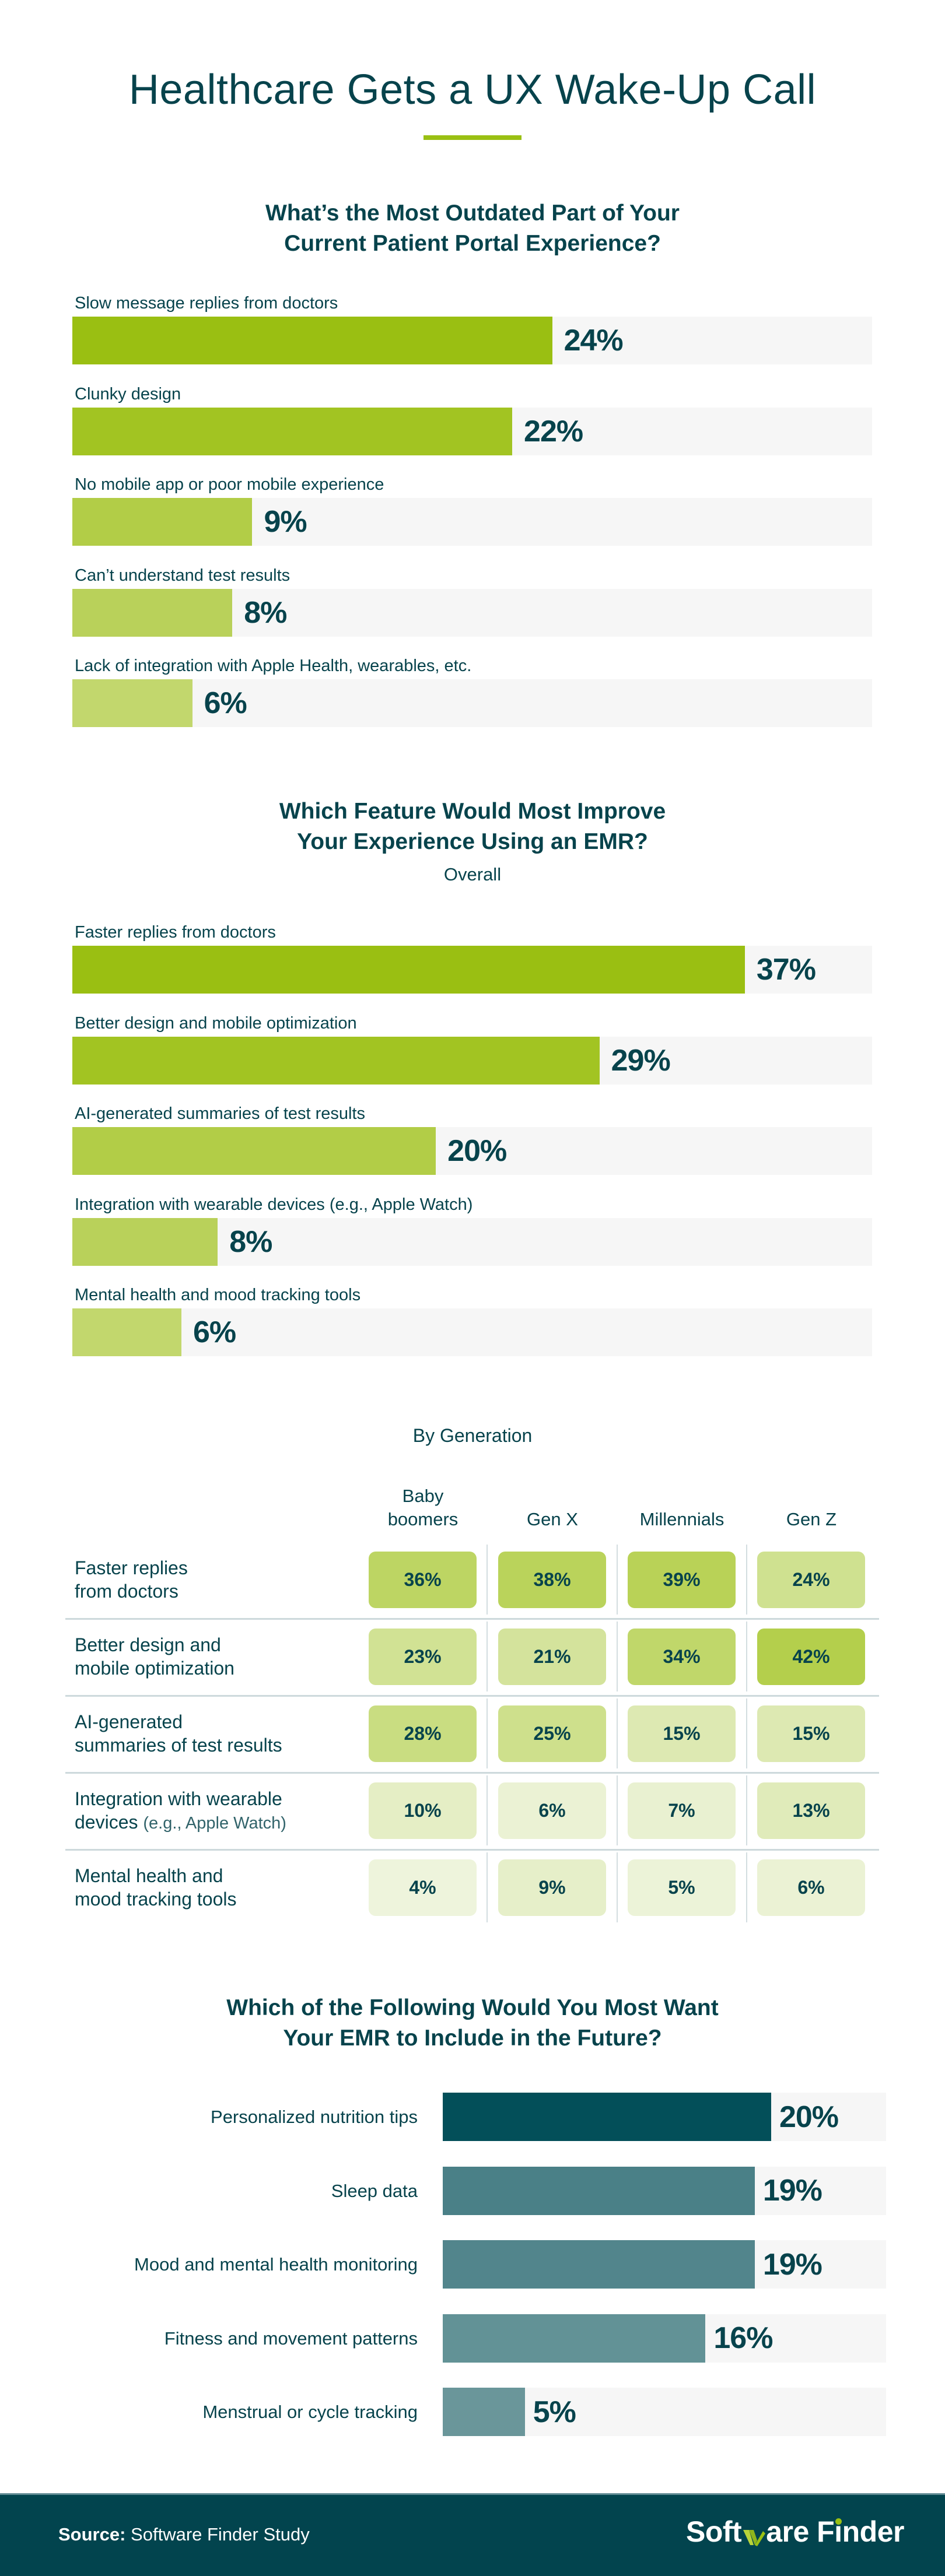 This screenshot has width=945, height=2576. What do you see at coordinates (175, 932) in the screenshot?
I see `chart2-label: Faster replies from doctors` at bounding box center [175, 932].